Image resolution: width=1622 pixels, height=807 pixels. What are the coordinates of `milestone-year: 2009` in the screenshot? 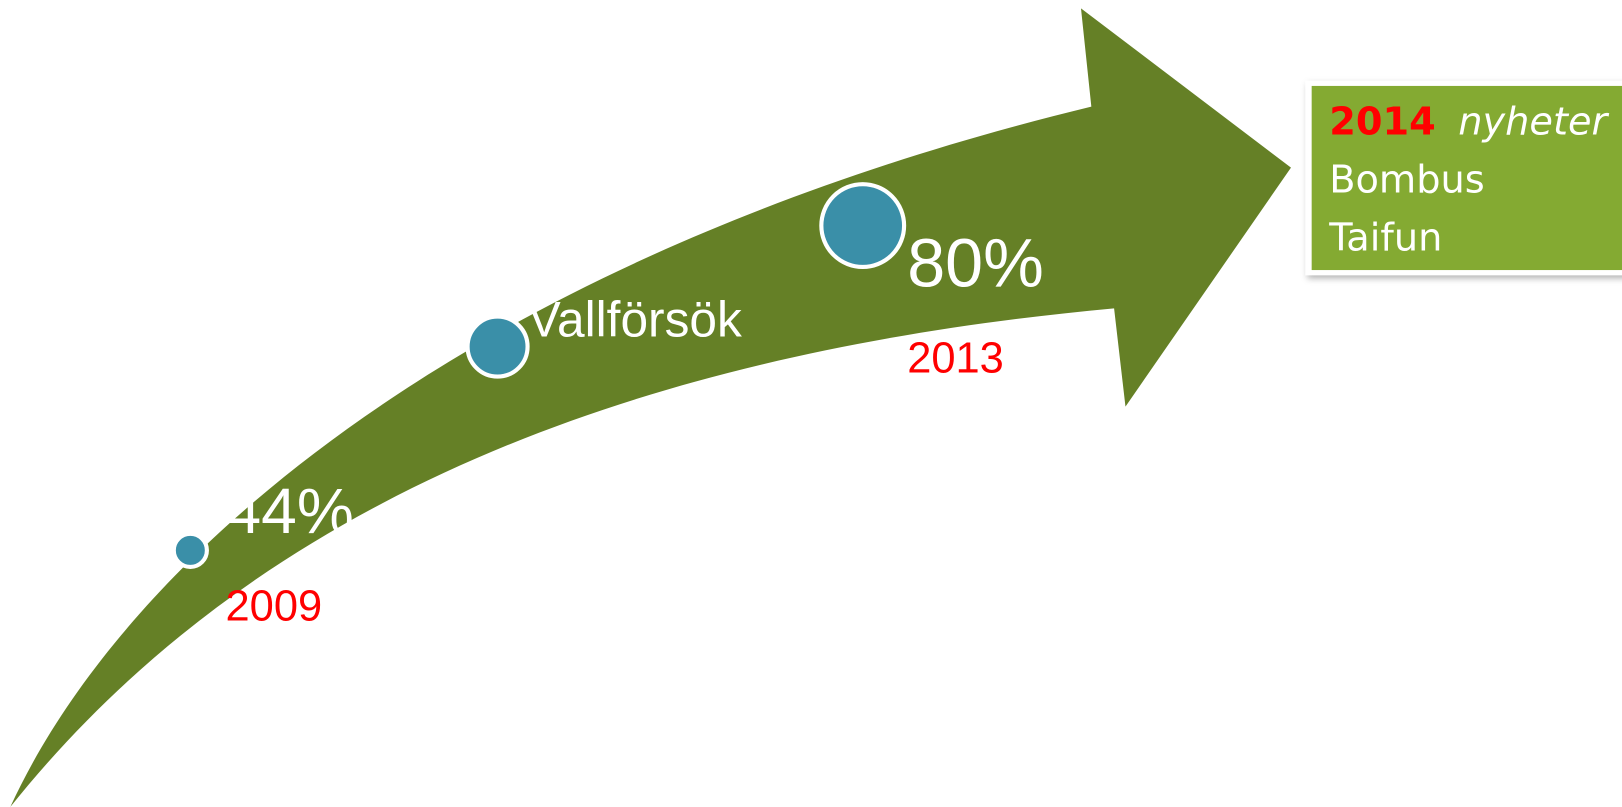 It's located at (274, 607).